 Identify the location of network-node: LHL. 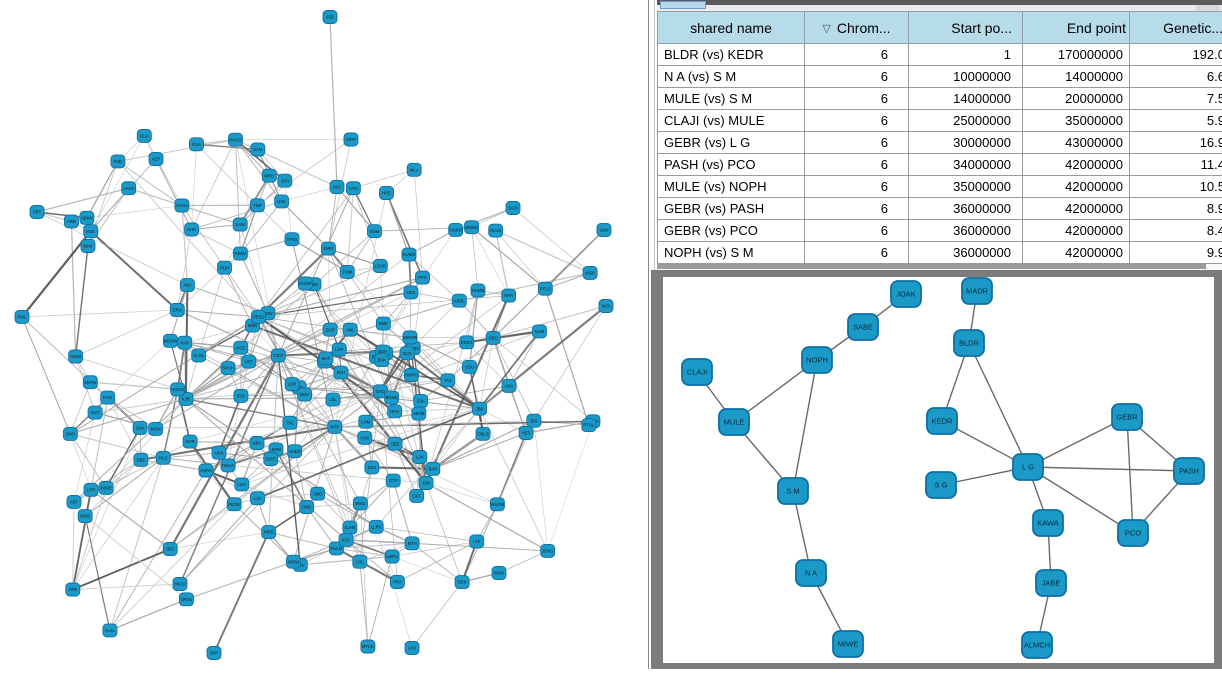
(360, 561).